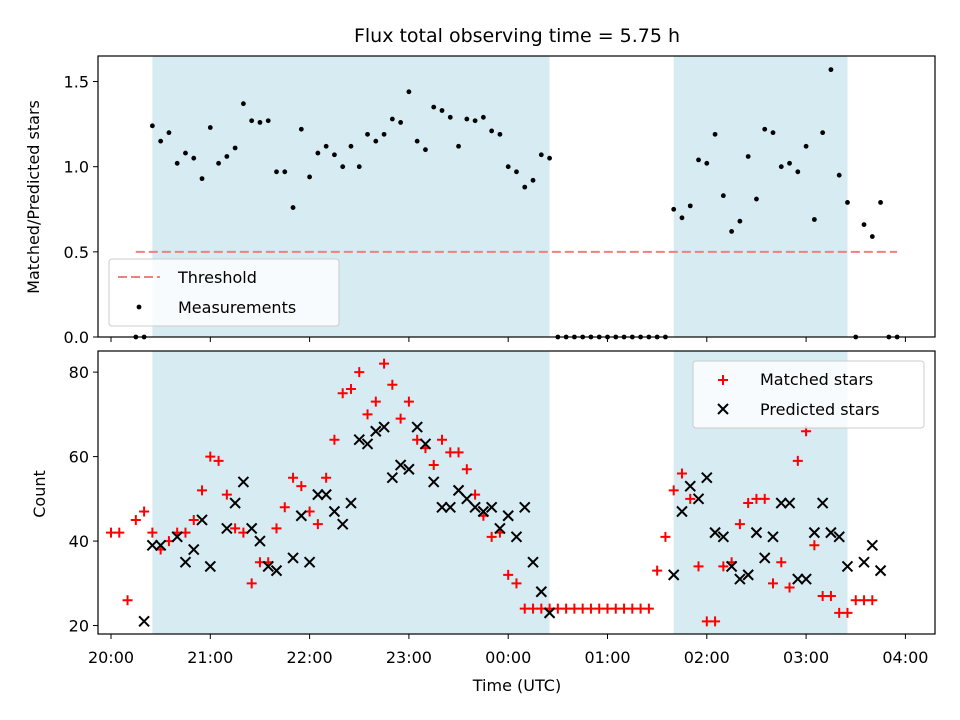 Image resolution: width=960 pixels, height=720 pixels. What do you see at coordinates (139, 307) in the screenshot?
I see `legend-measurements-swatch` at bounding box center [139, 307].